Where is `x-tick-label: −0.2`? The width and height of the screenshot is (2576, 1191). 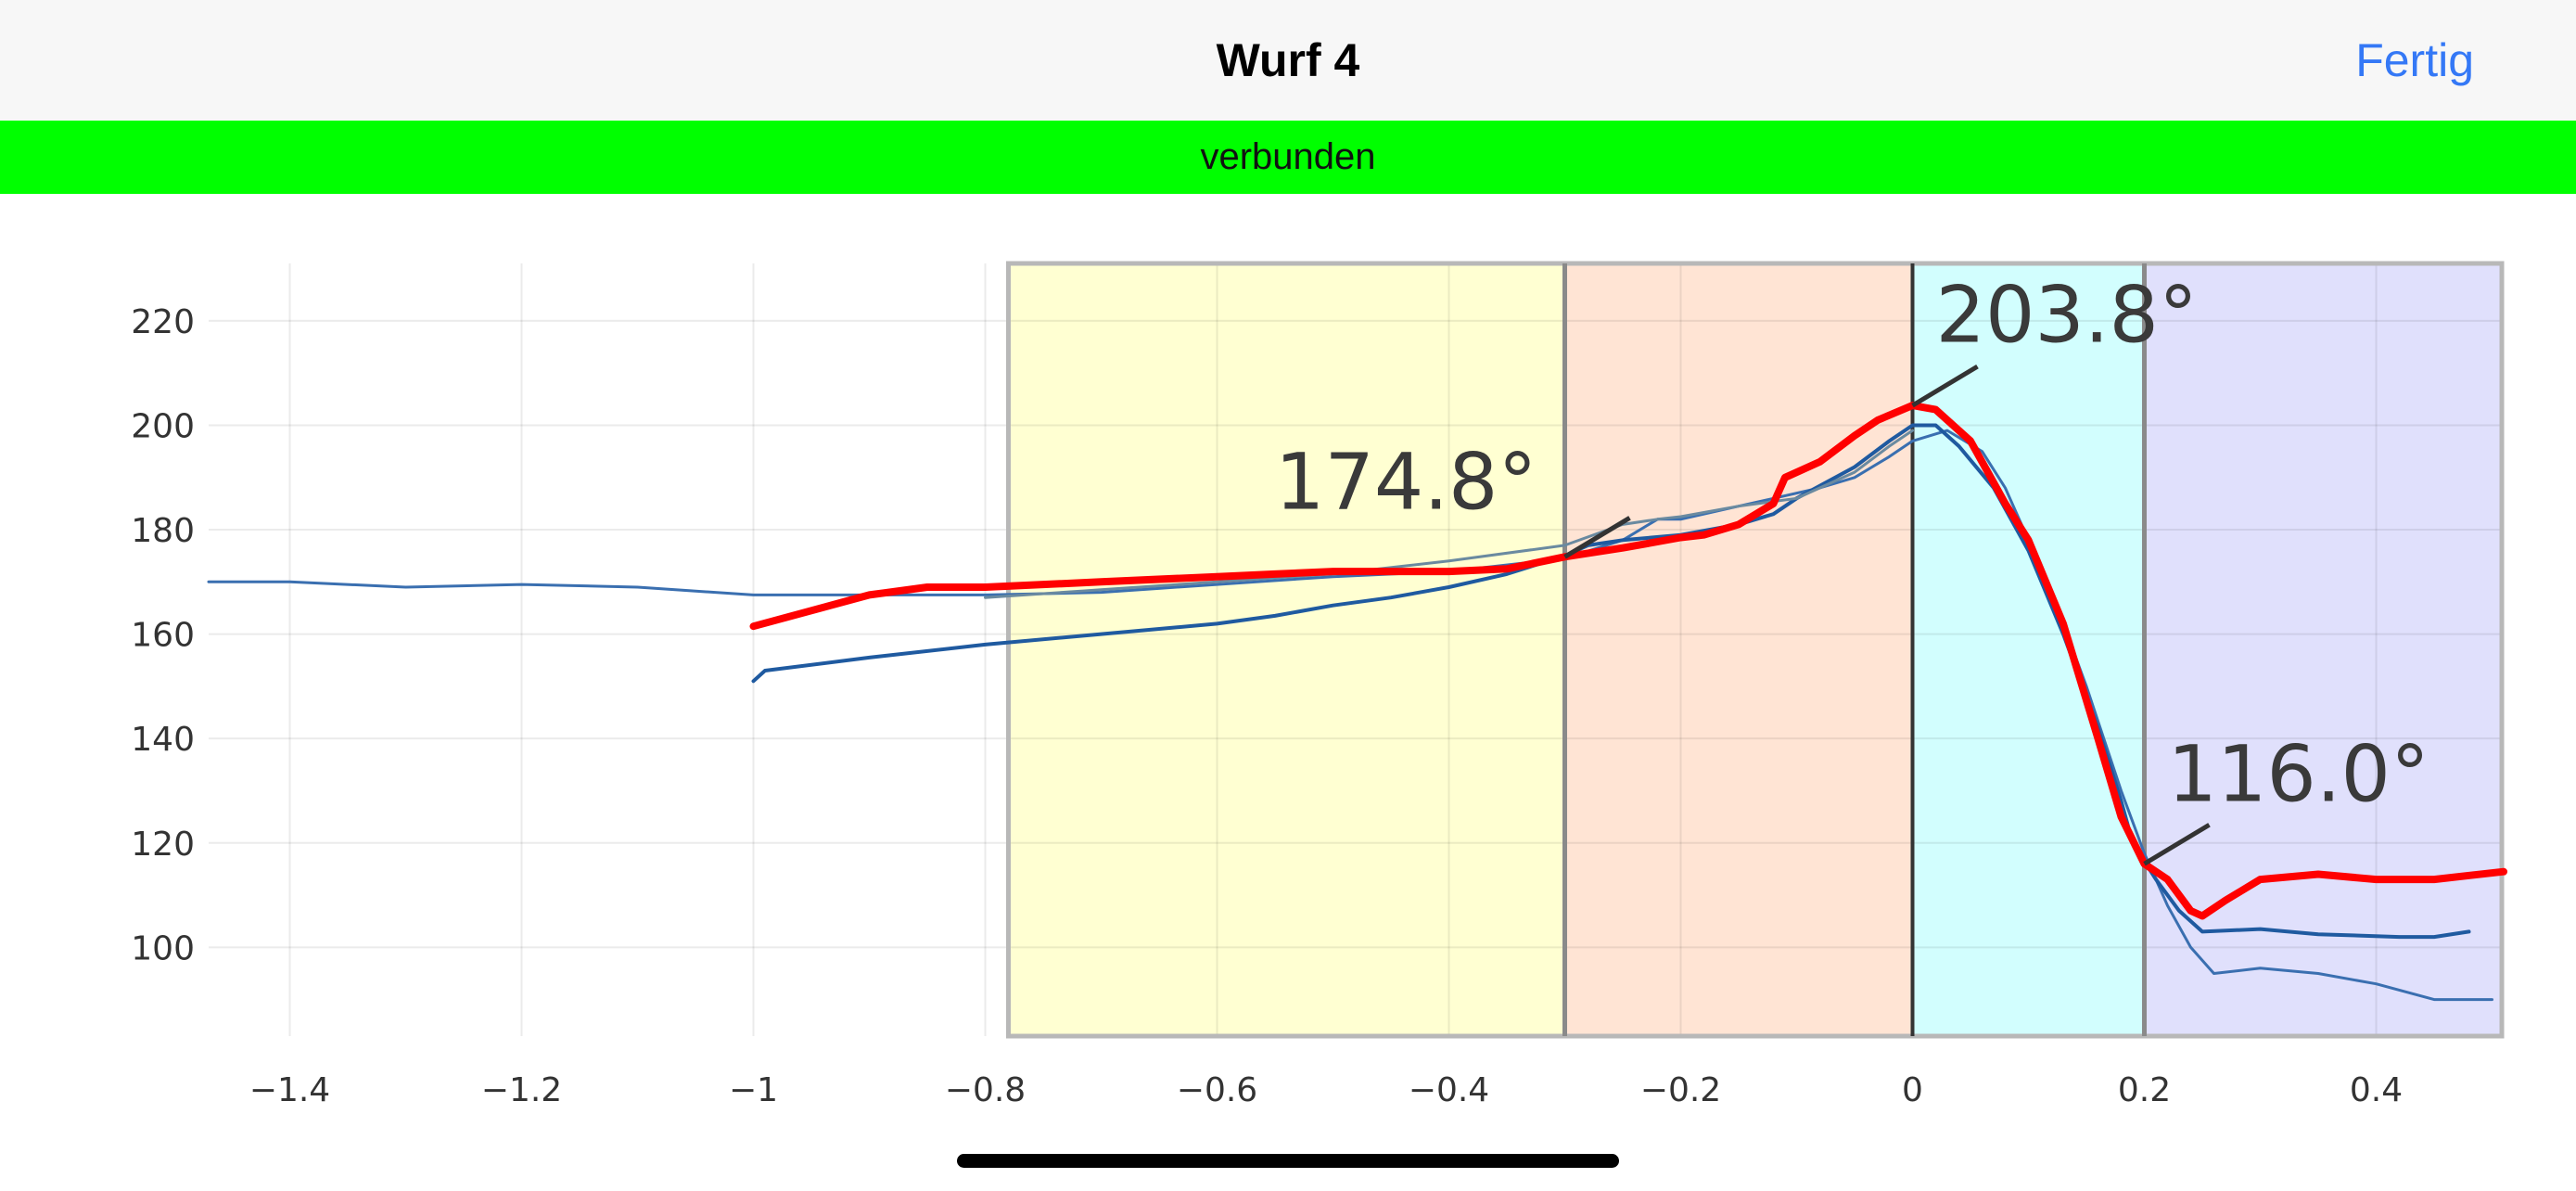
x-tick-label: −0.2 is located at coordinates (1680, 1090).